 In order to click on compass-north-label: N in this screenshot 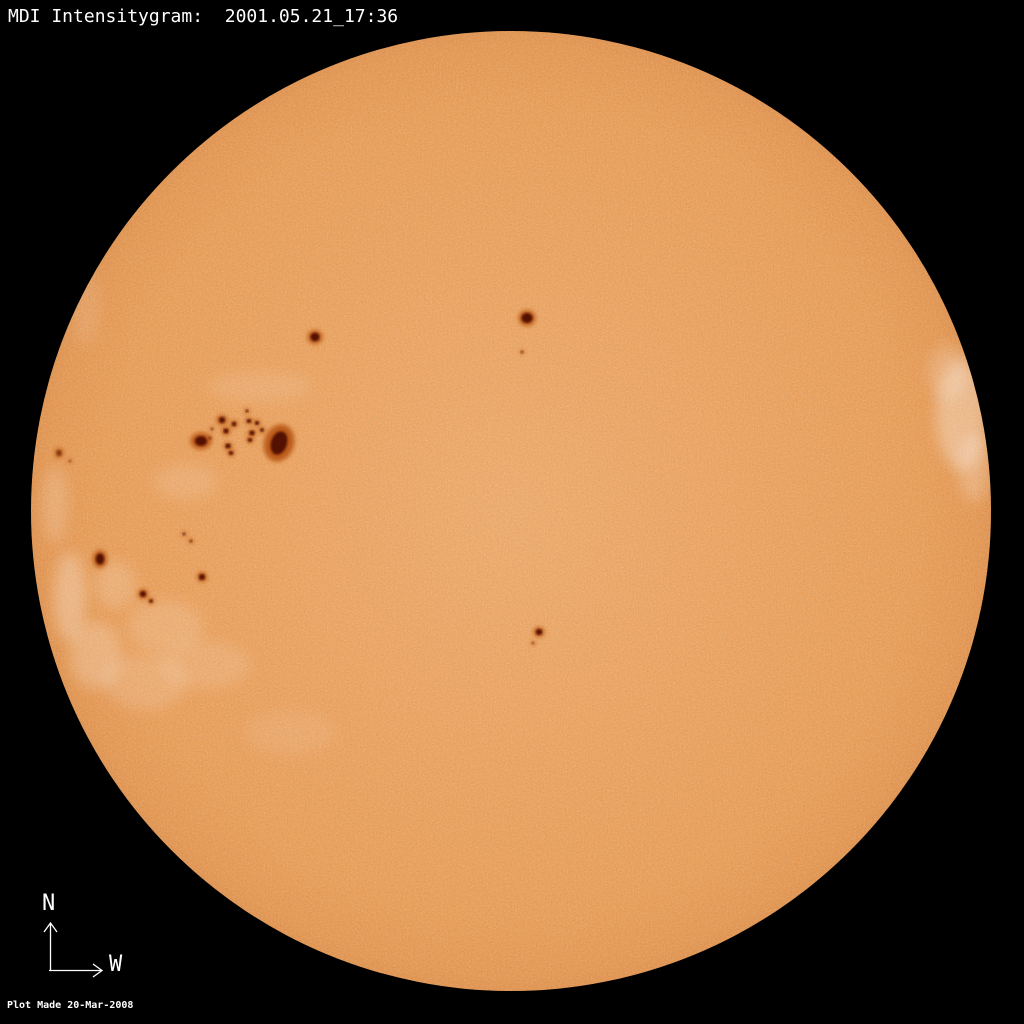, I will do `click(49, 903)`.